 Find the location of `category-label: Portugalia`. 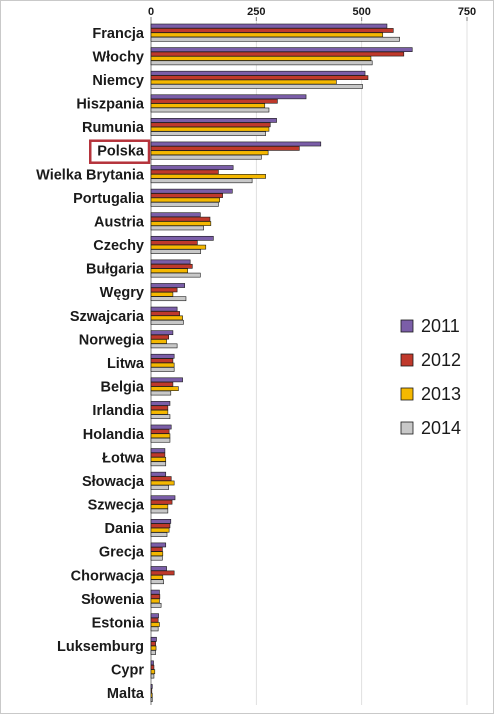

category-label: Portugalia is located at coordinates (109, 199).